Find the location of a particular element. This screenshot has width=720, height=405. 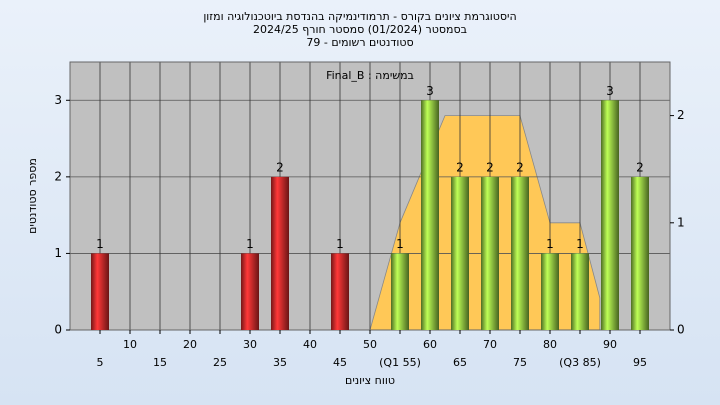

y-tick-label: 1 is located at coordinates (58, 253).